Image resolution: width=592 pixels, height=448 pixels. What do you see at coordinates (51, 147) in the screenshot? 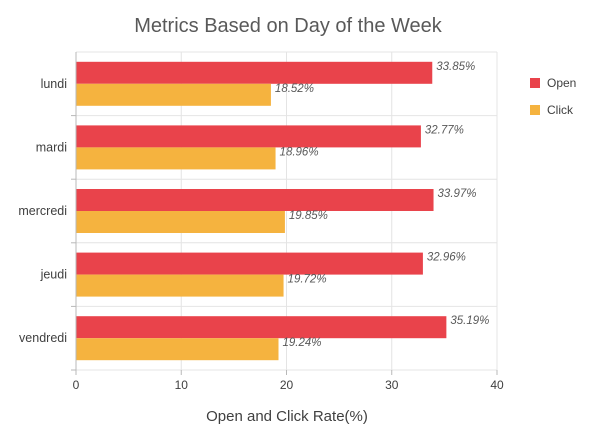
I see `category-label: mardi` at bounding box center [51, 147].